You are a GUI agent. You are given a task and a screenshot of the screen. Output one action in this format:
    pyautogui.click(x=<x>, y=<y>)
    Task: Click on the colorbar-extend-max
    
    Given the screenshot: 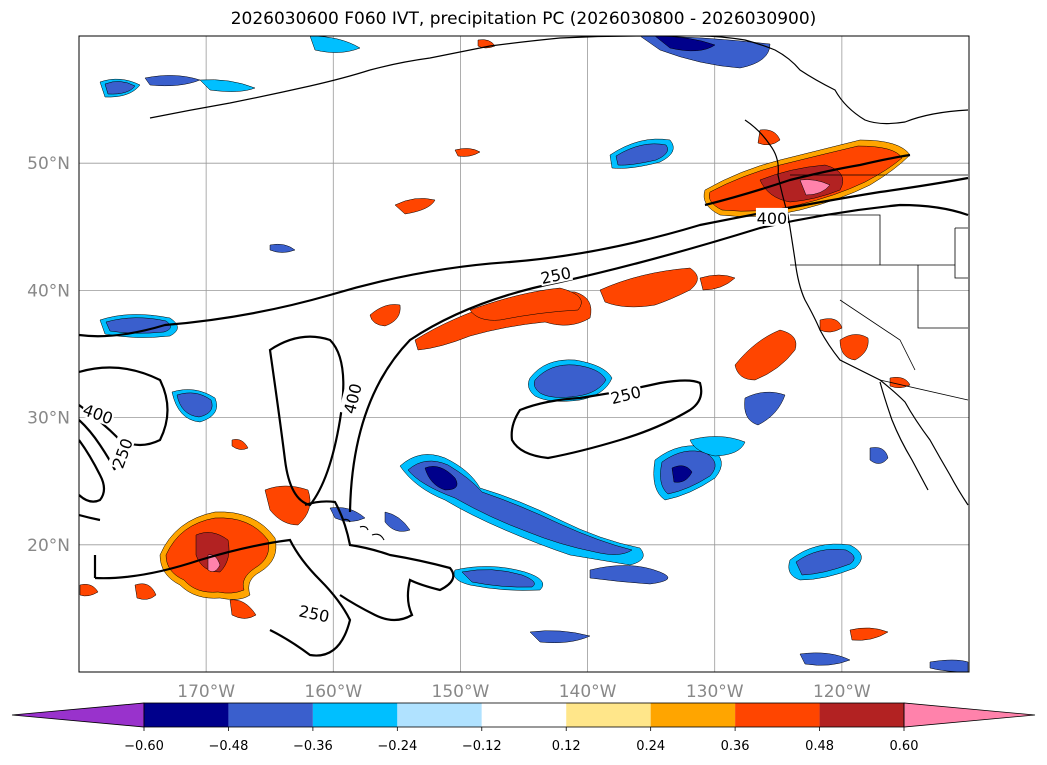 What is the action you would take?
    pyautogui.click(x=969, y=715)
    